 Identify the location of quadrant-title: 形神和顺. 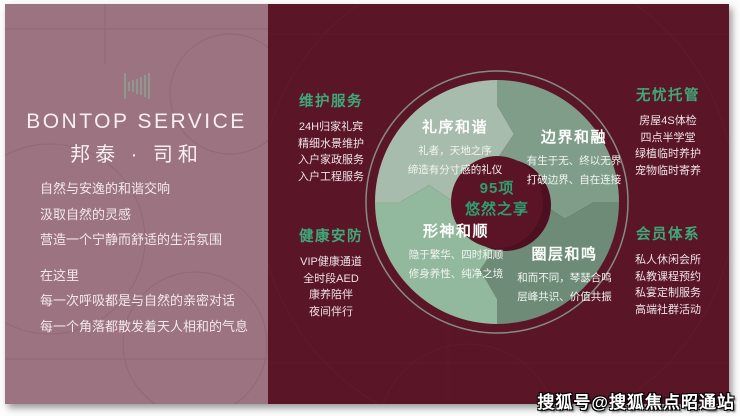
(455, 231).